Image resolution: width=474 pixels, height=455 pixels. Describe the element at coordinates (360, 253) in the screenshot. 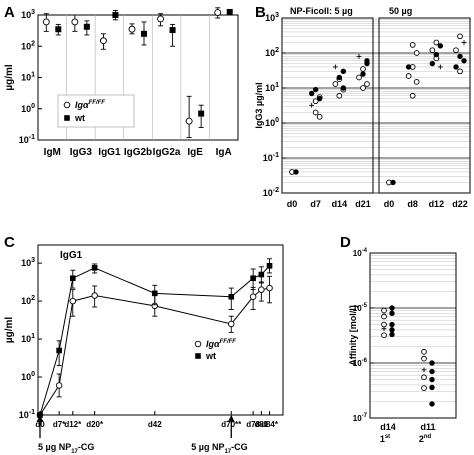

I see `panel-d-y-tick-label: 10⁻⁴` at that location.